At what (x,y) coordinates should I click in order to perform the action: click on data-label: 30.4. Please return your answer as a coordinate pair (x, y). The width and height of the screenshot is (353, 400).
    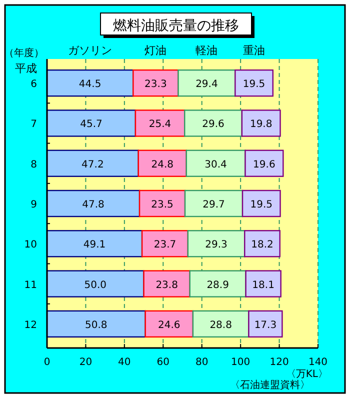
    Looking at the image, I should click on (215, 164).